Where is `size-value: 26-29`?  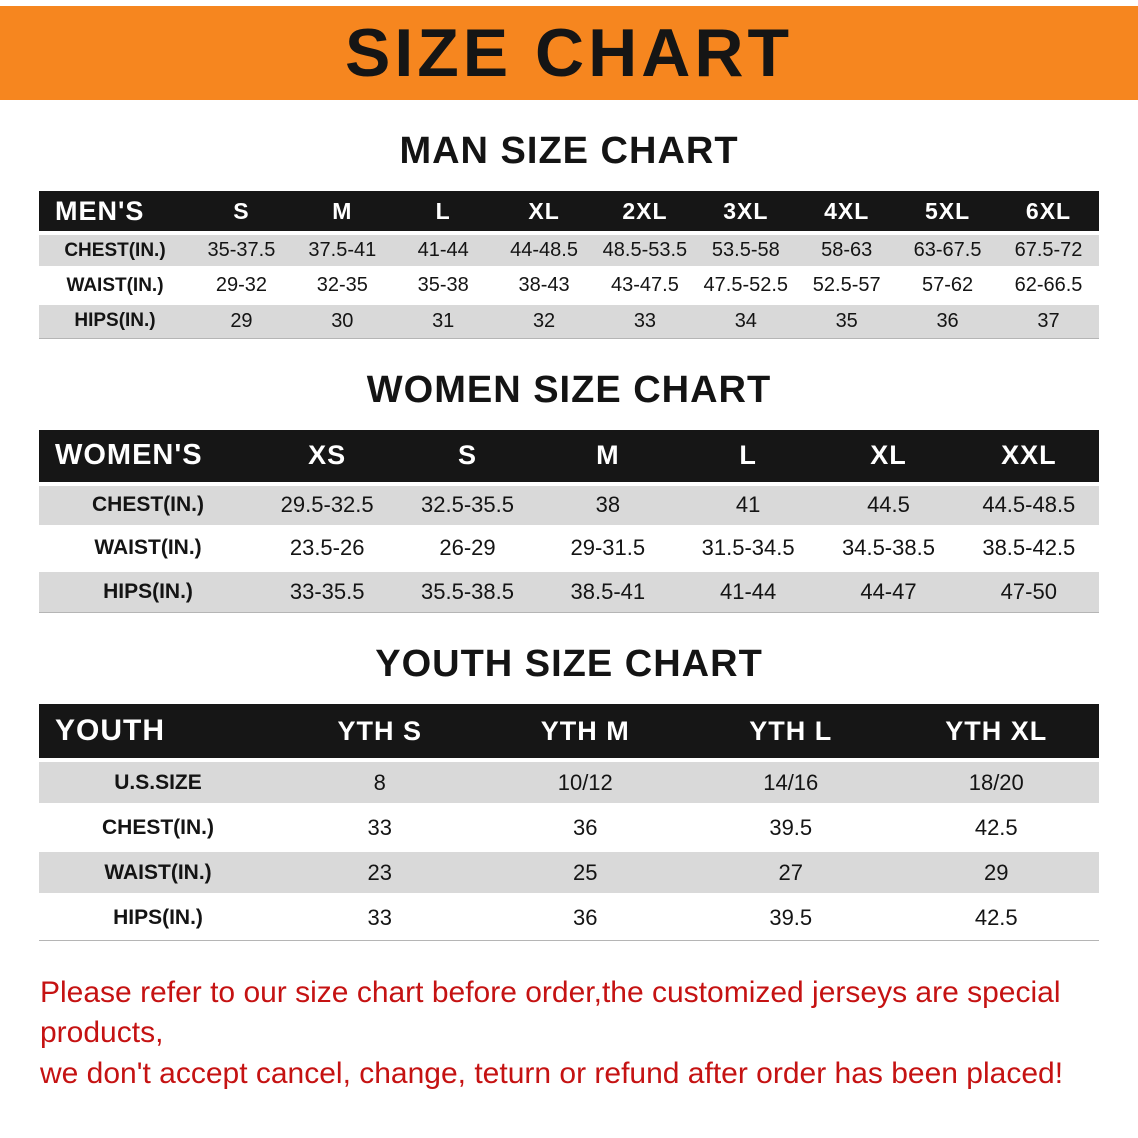 size-value: 26-29 is located at coordinates (467, 547).